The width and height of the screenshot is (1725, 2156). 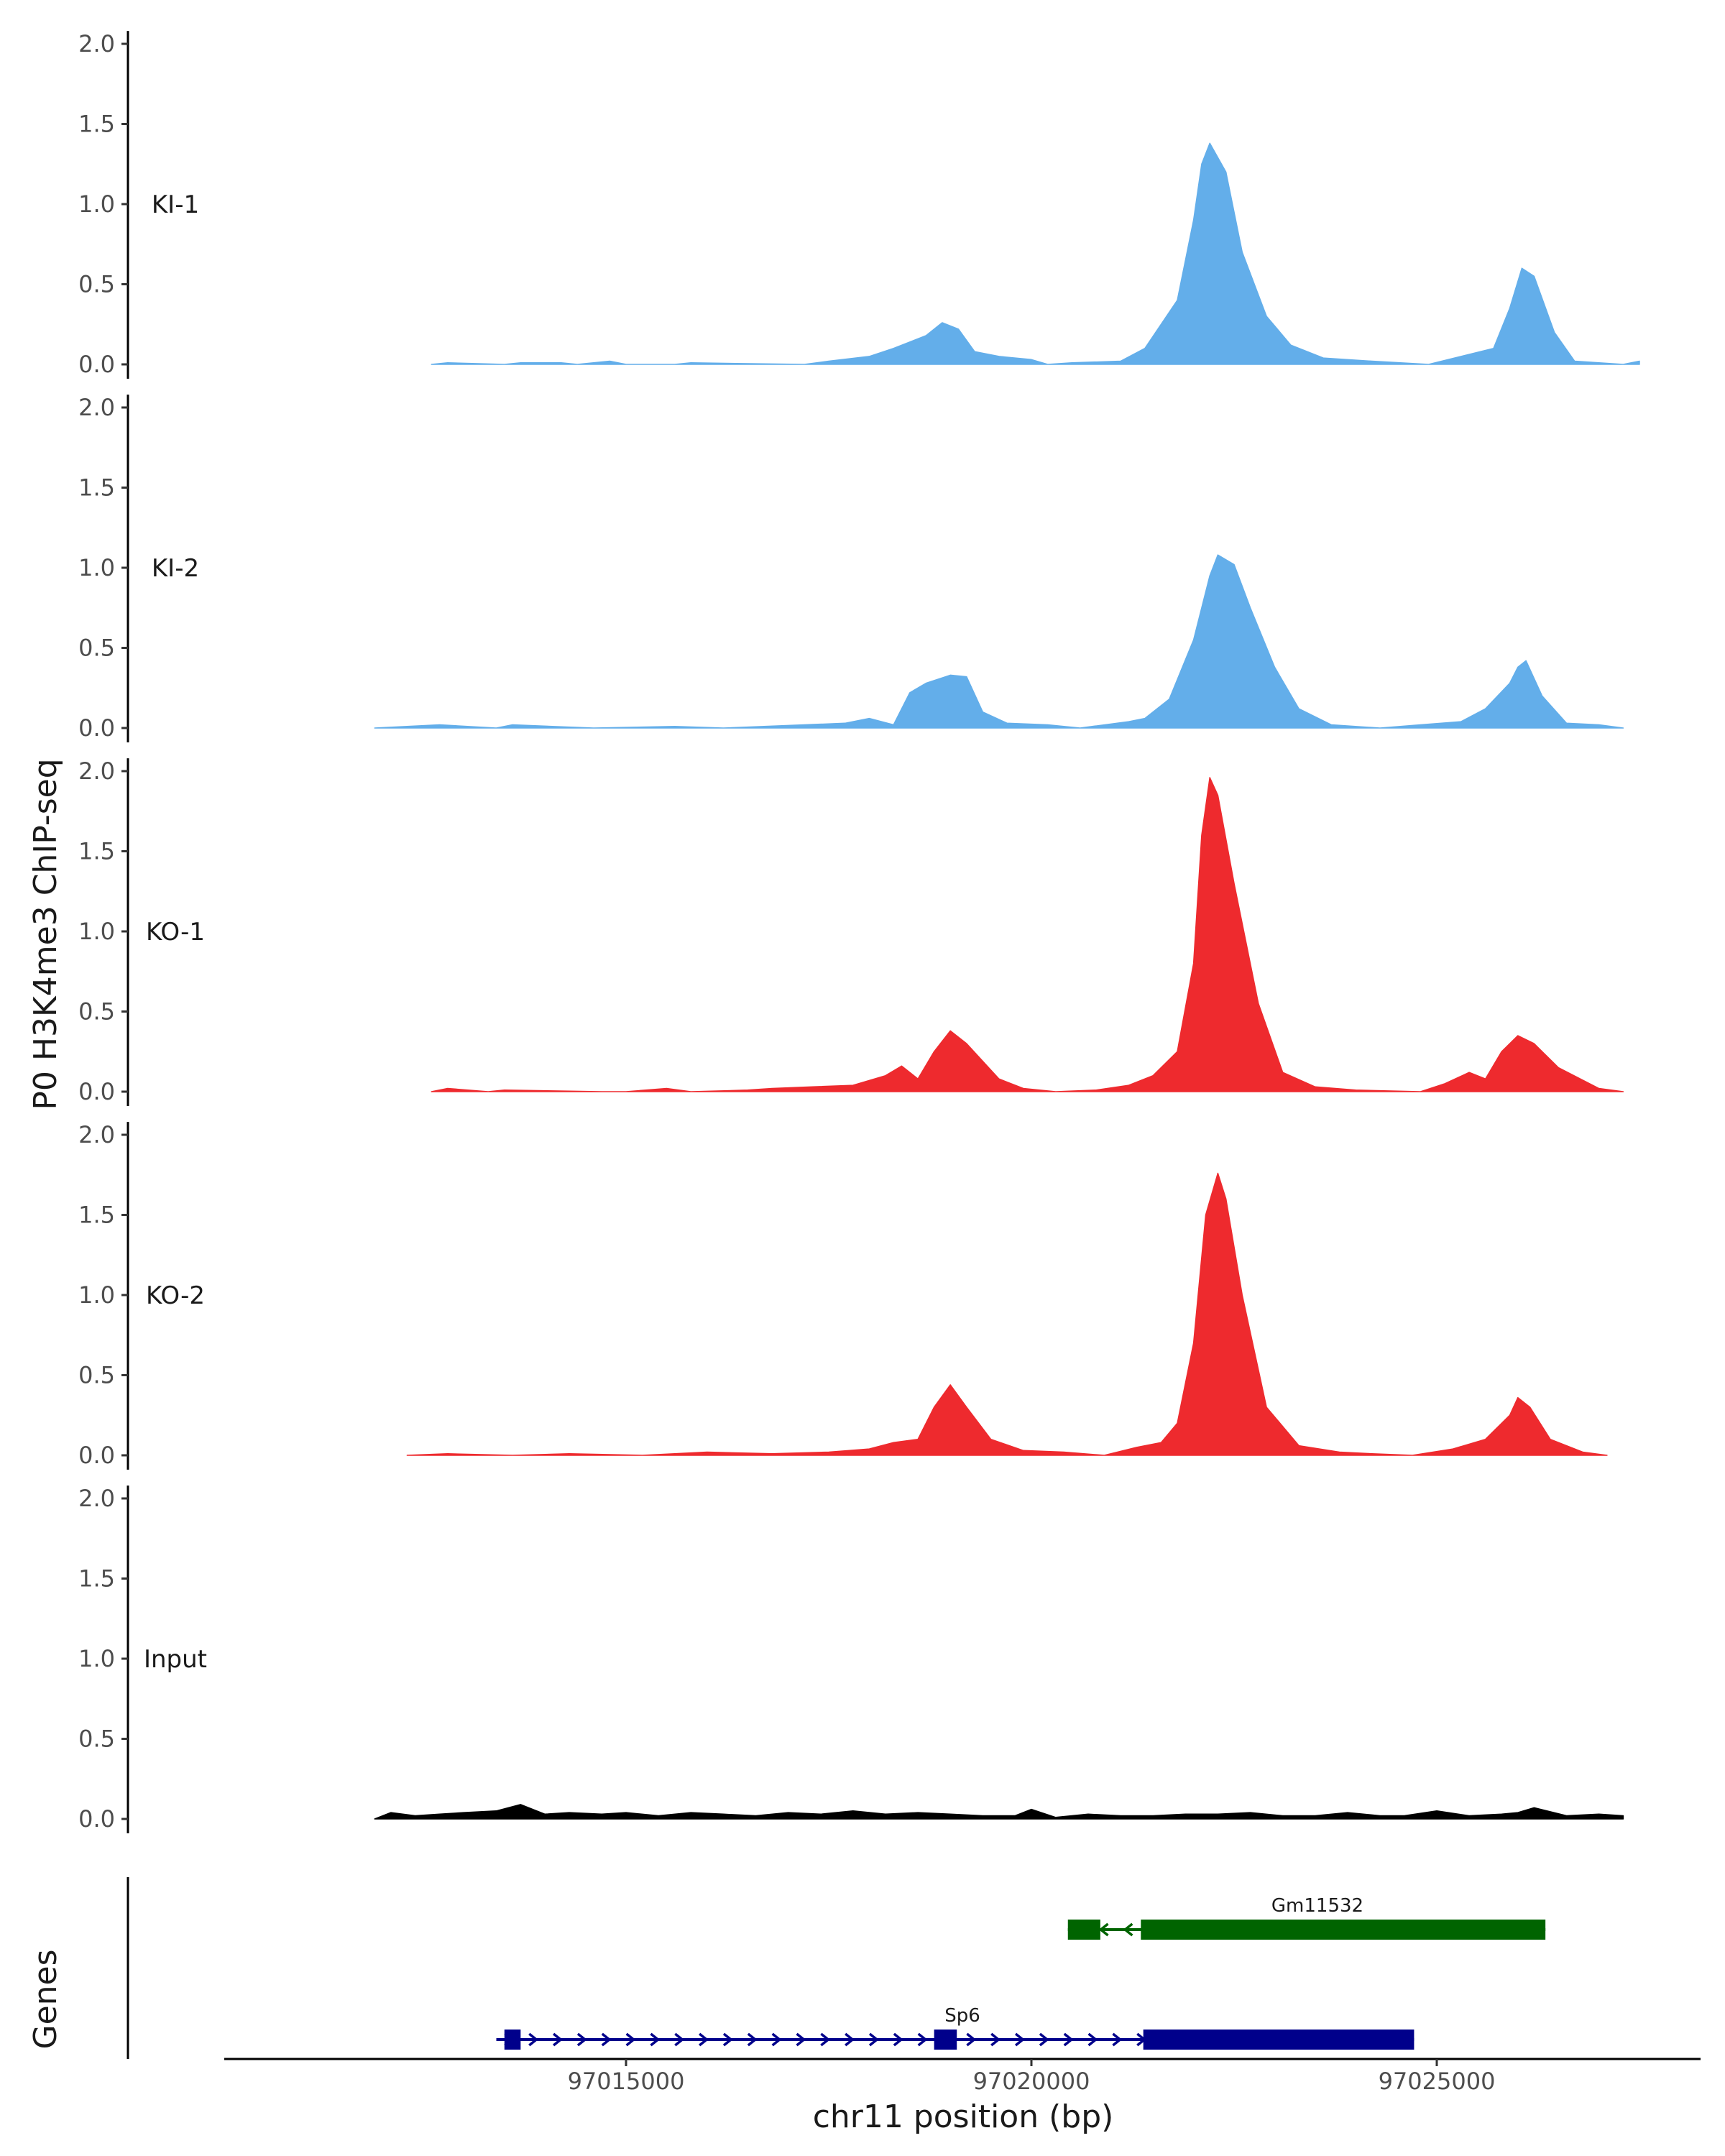 I want to click on track-ki-1: 0.0 0.5 1.0 1.5 2.0 KI-1, so click(x=859, y=204).